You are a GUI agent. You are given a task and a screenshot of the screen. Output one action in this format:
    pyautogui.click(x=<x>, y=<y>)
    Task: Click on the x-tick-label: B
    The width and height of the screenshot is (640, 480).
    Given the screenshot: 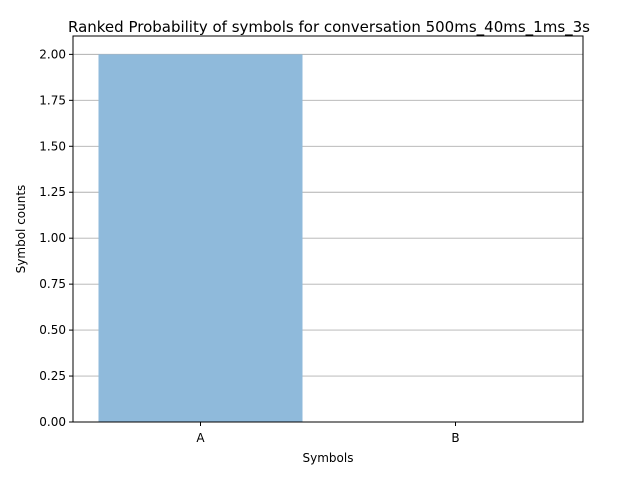 What is the action you would take?
    pyautogui.click(x=455, y=438)
    